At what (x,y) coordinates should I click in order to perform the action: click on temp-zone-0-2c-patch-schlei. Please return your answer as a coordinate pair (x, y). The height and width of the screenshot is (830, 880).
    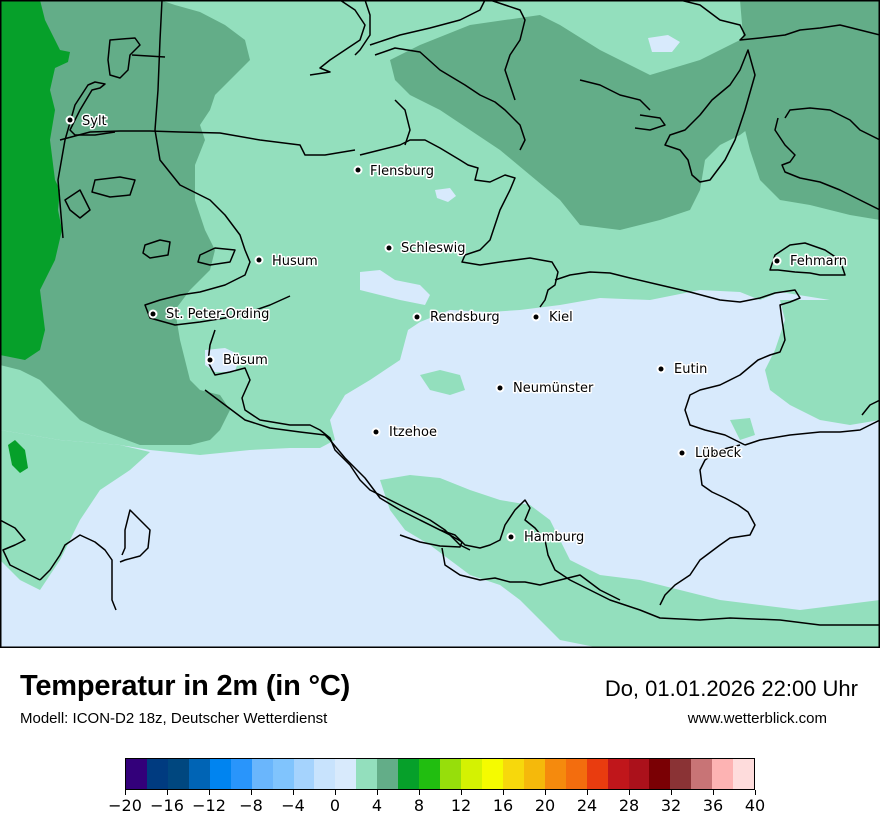
    Looking at the image, I should click on (445, 195).